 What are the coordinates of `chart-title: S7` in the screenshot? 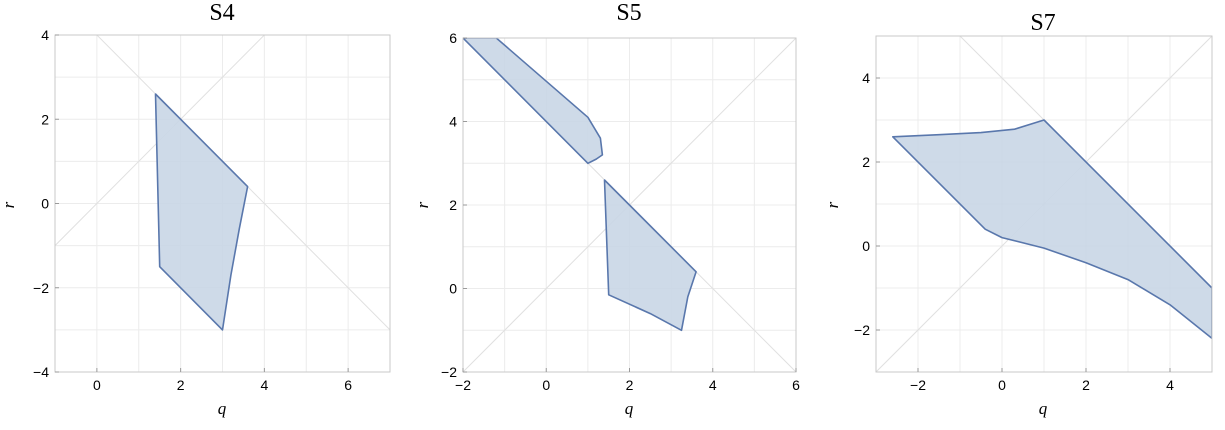 It's located at (1042, 23).